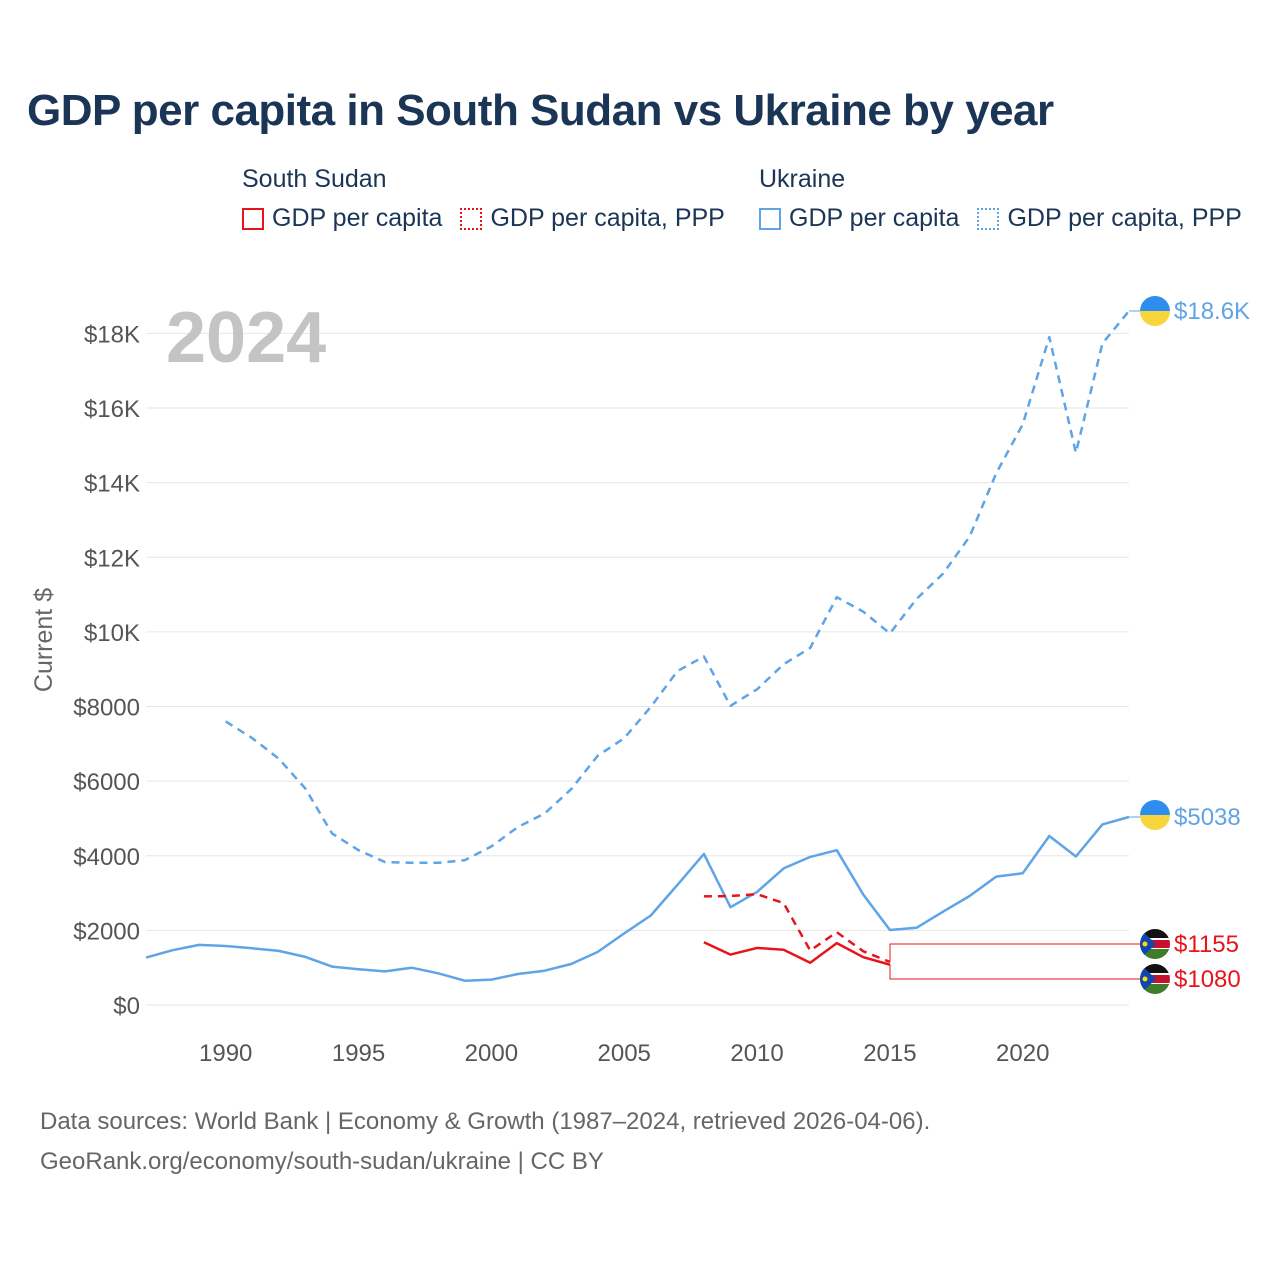 This screenshot has height=1280, width=1280. What do you see at coordinates (1207, 817) in the screenshot?
I see `end-value-label: $5038` at bounding box center [1207, 817].